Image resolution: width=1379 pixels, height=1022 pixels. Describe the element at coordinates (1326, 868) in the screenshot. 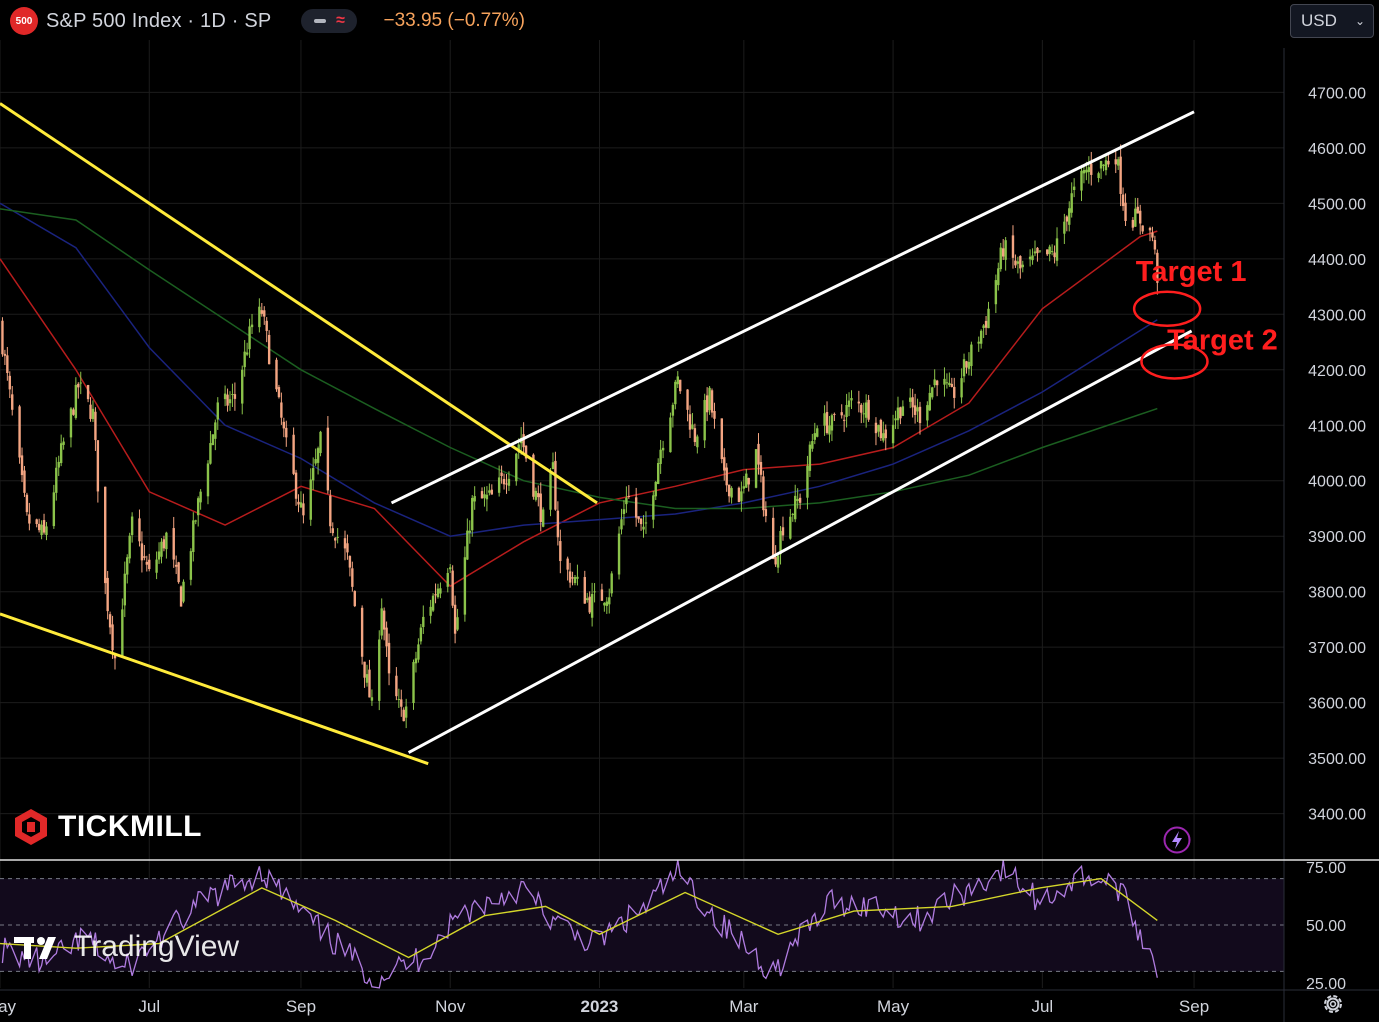

I see `rsi-axis-label: 75.00` at that location.